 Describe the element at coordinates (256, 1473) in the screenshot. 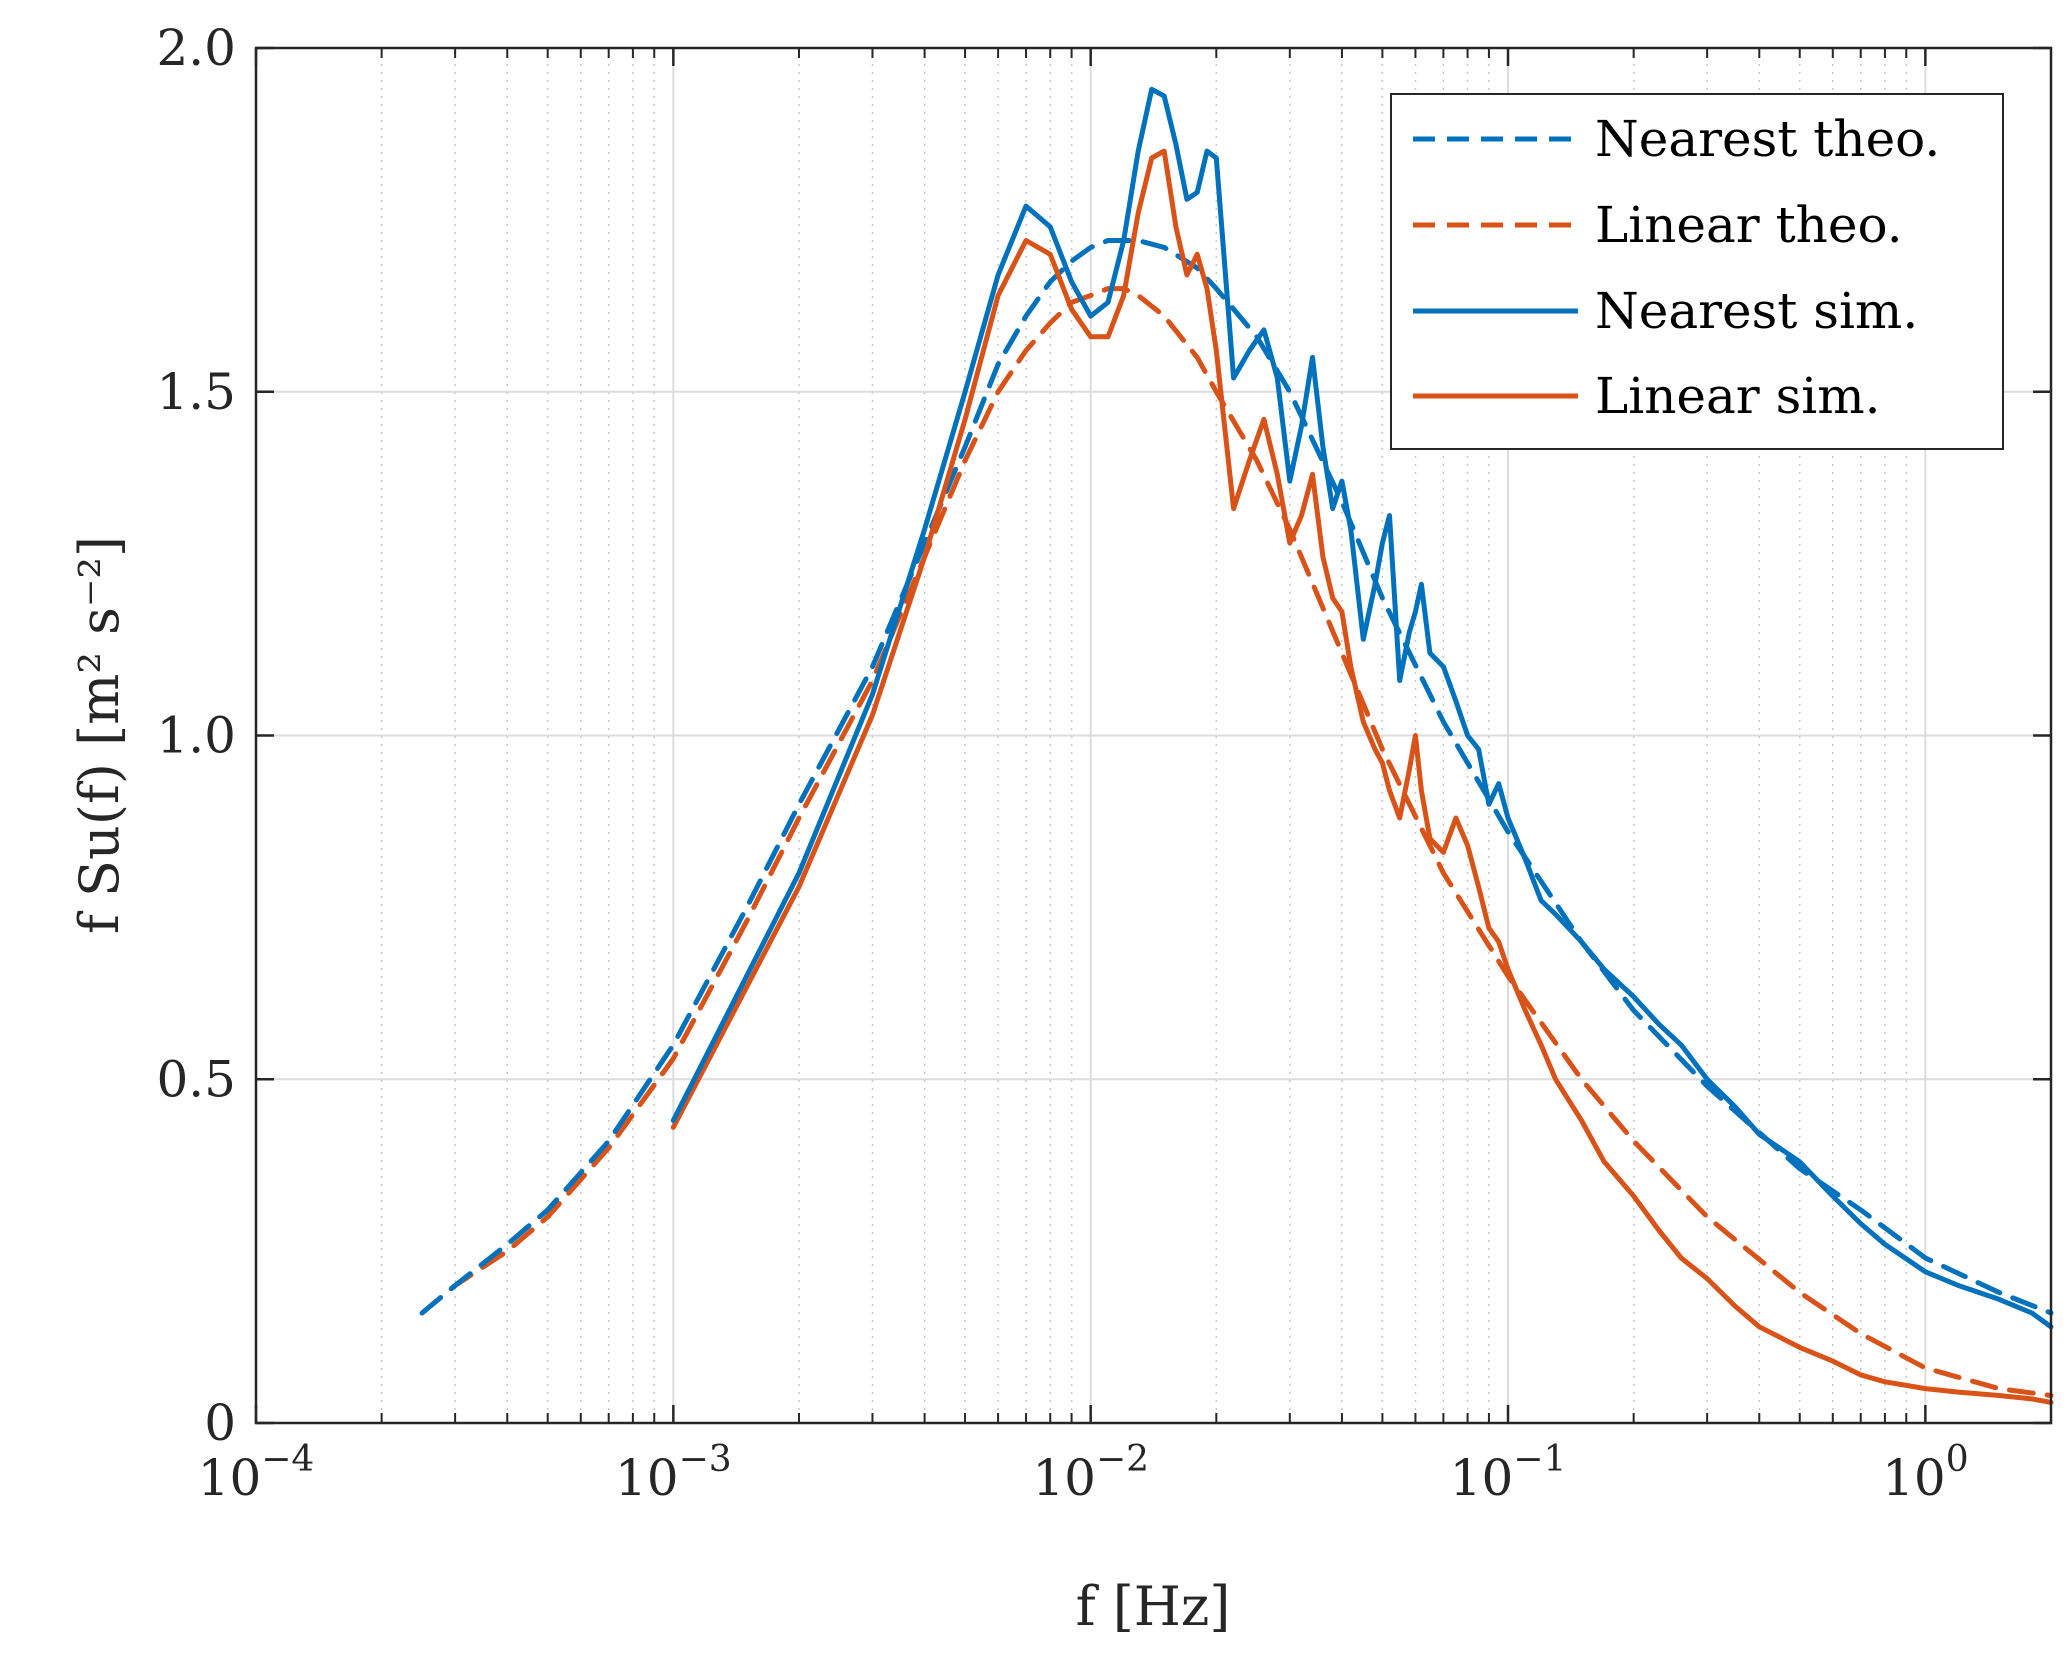

I see `x-tick-label: 10⁻⁴` at that location.